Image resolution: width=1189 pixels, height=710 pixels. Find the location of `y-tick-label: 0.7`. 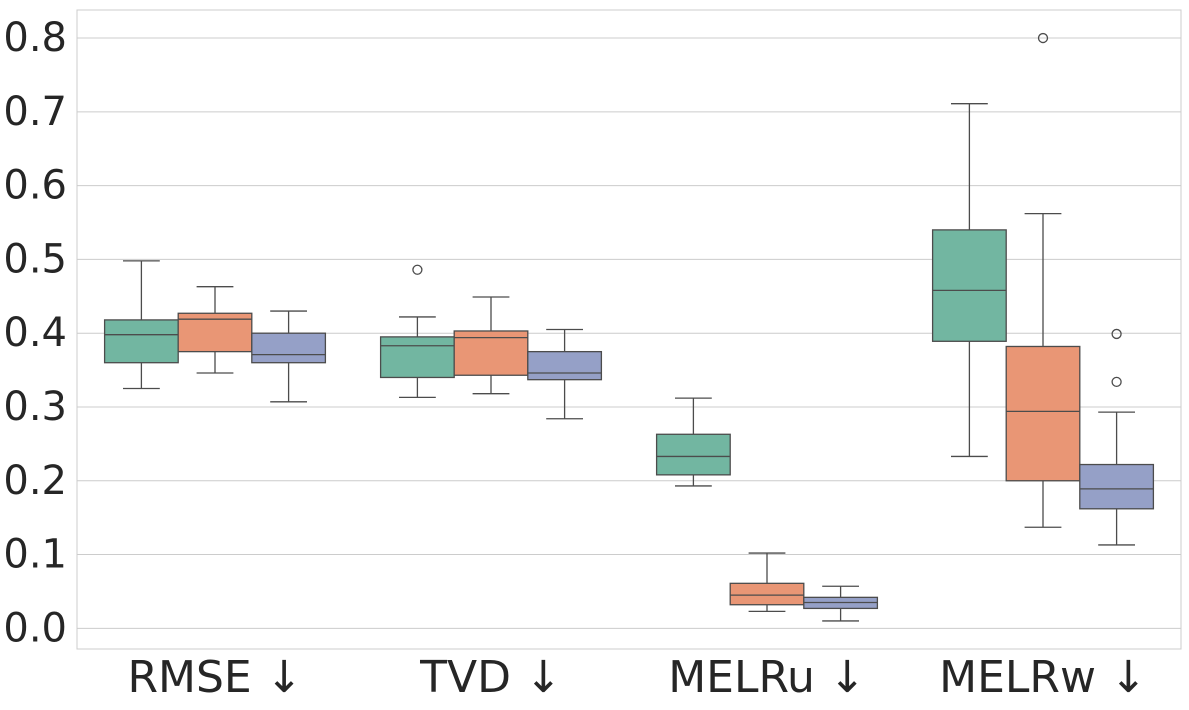

y-tick-label: 0.7 is located at coordinates (35, 112).